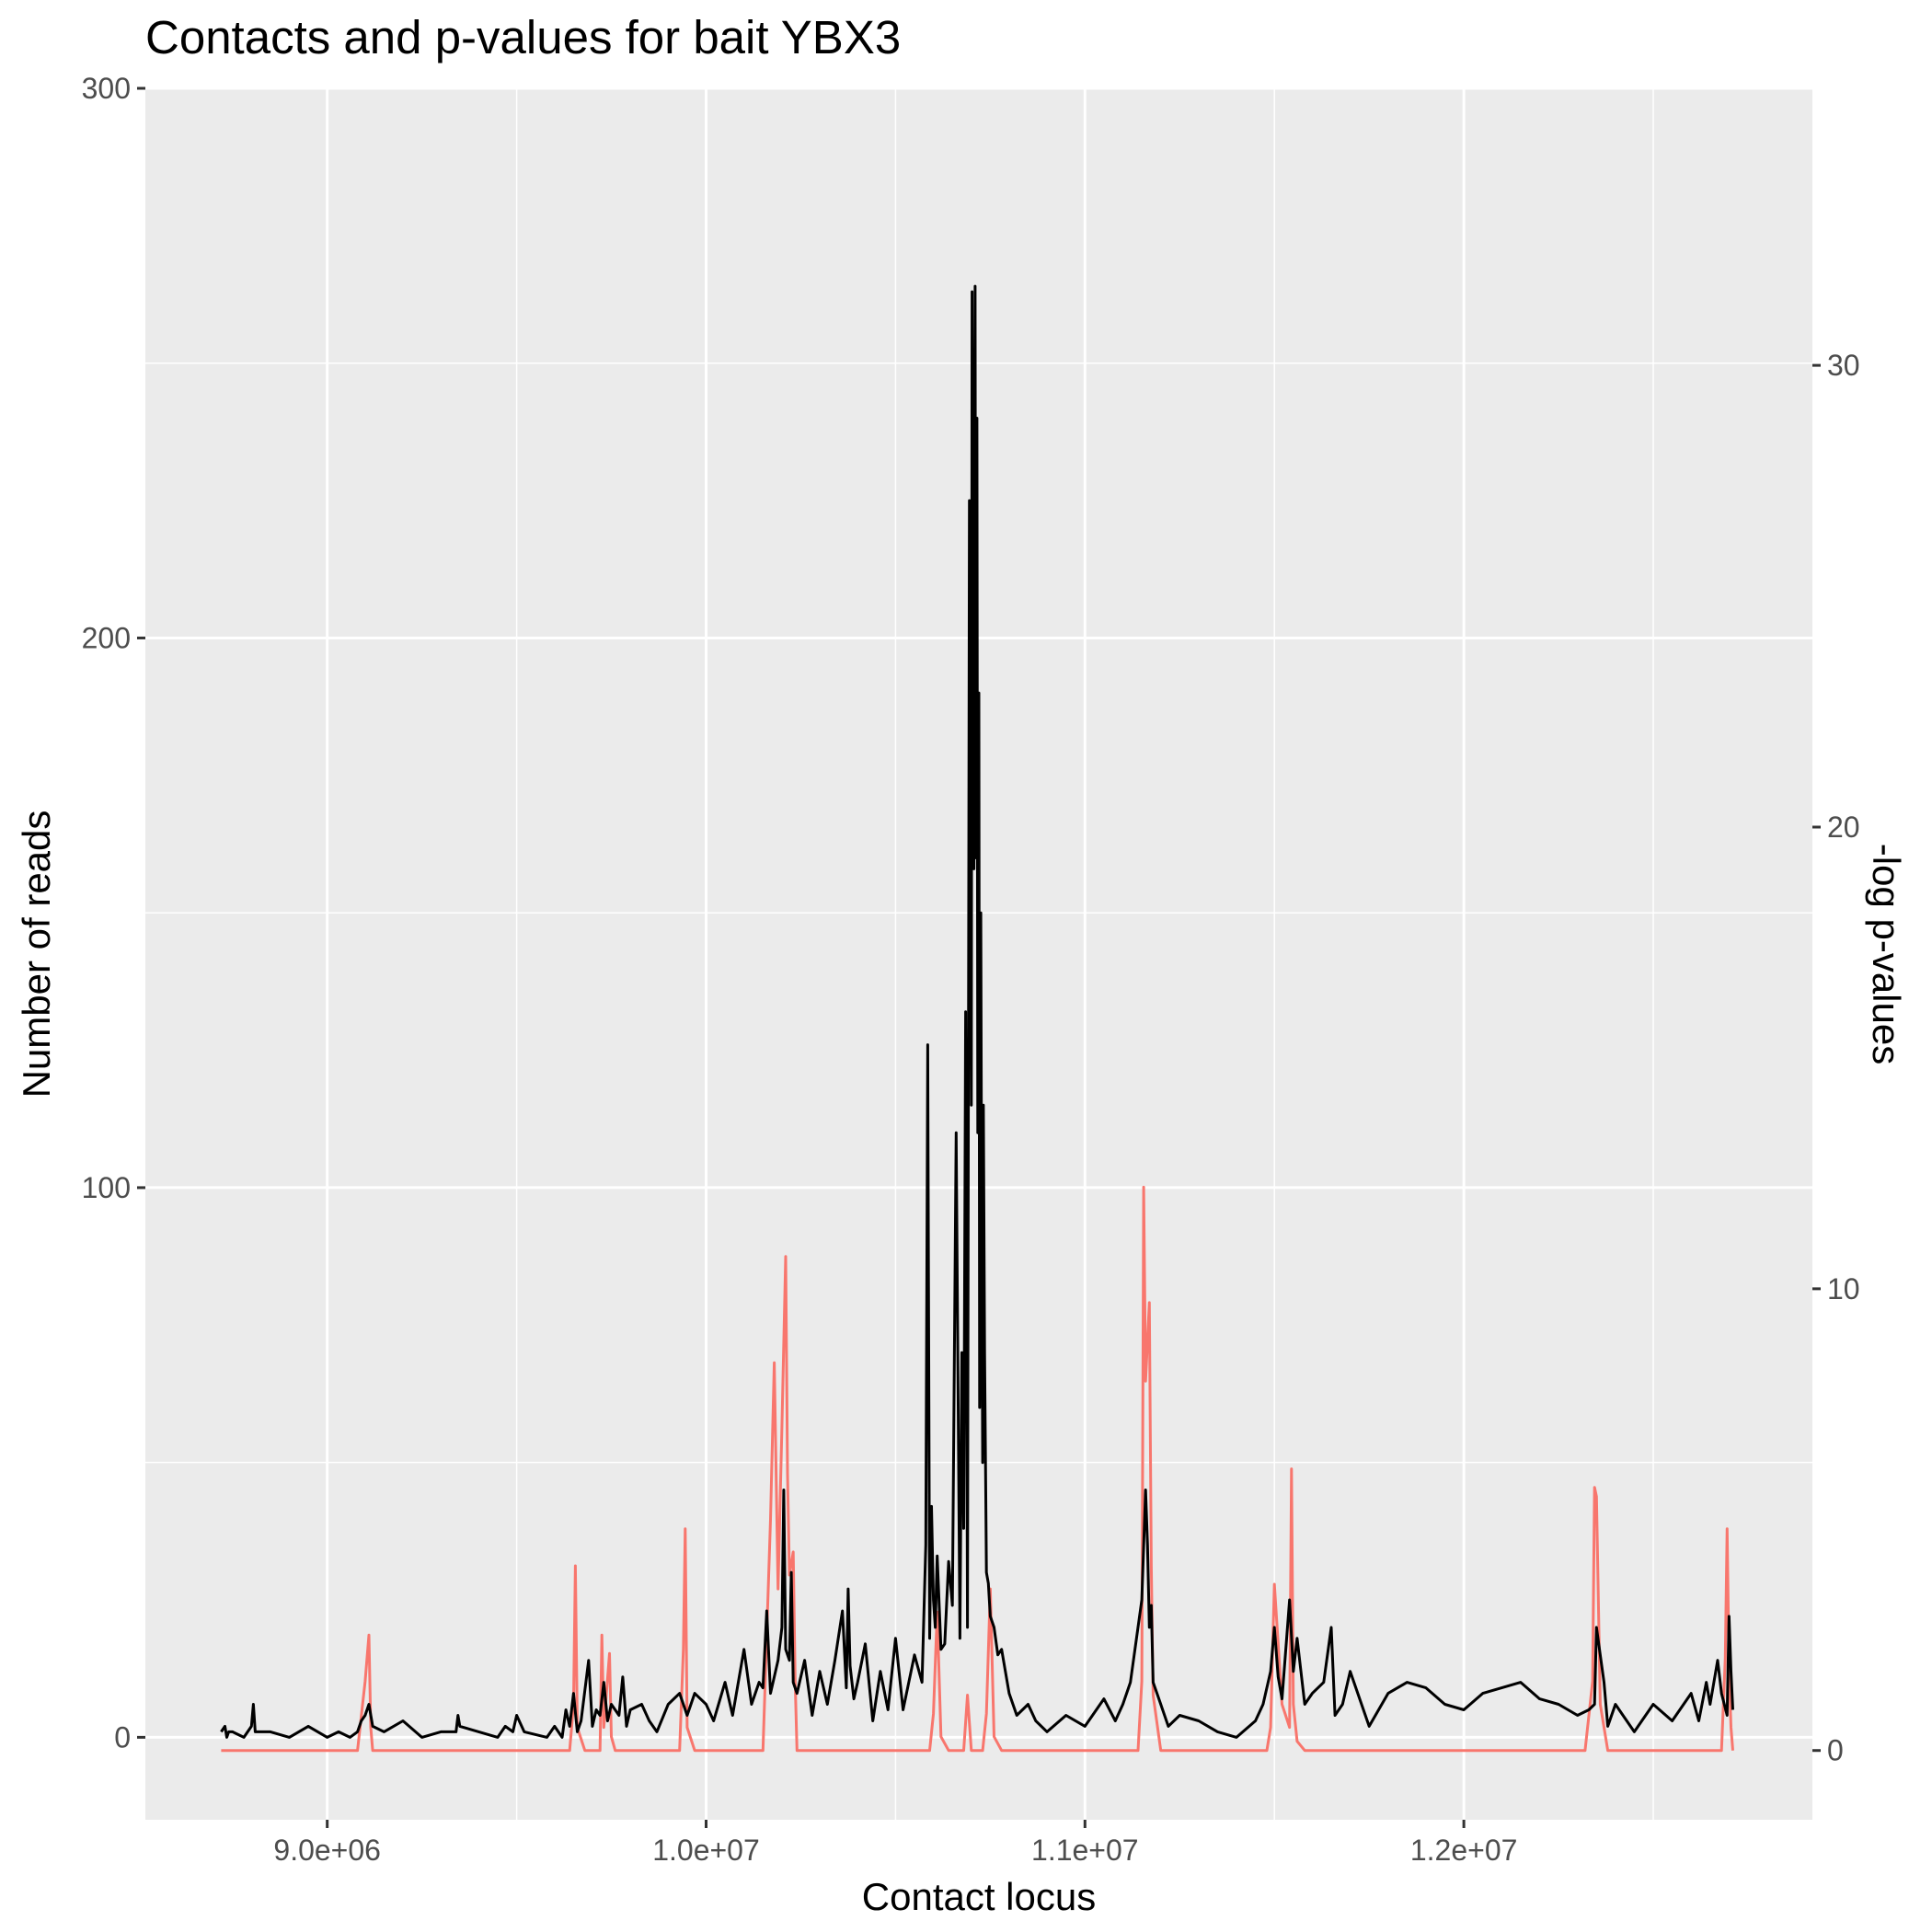  I want to click on y2-axis-title: -log p-values, so click(1886, 954).